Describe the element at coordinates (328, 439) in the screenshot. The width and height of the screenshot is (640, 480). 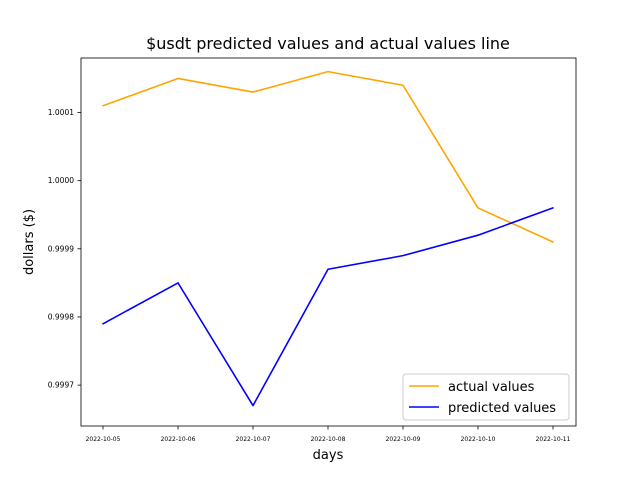
I see `x-tick-label: 2022-10-08` at that location.